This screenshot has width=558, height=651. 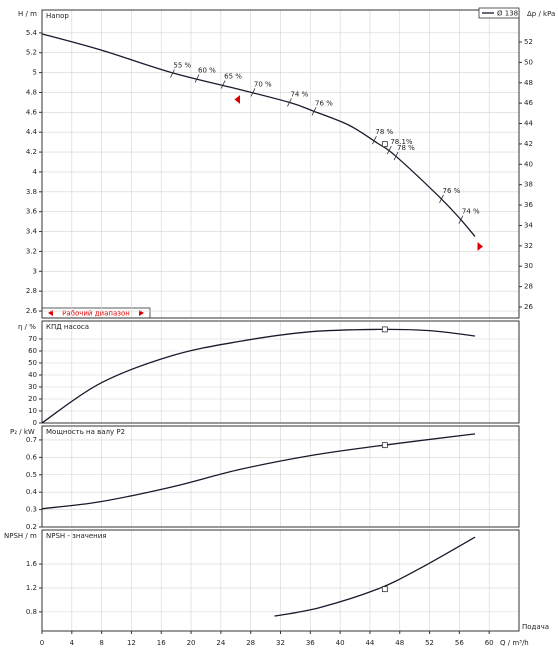 What do you see at coordinates (182, 66) in the screenshot?
I see `efficiency-label: 55 %` at bounding box center [182, 66].